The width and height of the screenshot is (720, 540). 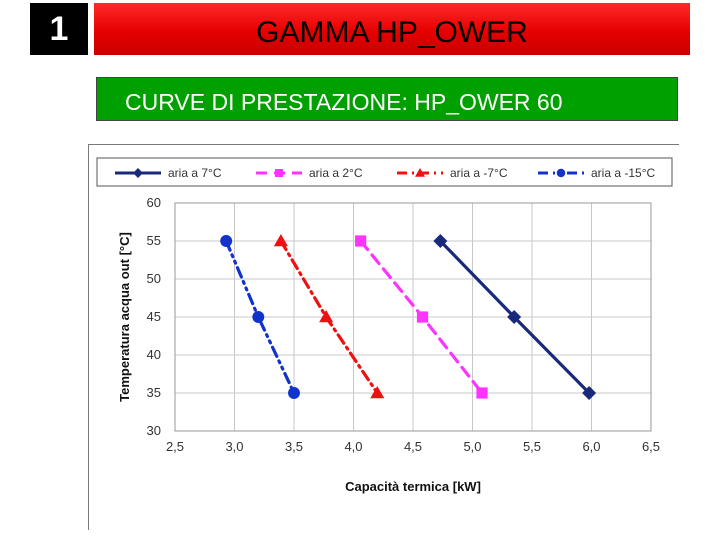 I want to click on y-tick-label: 40, so click(x=154, y=354).